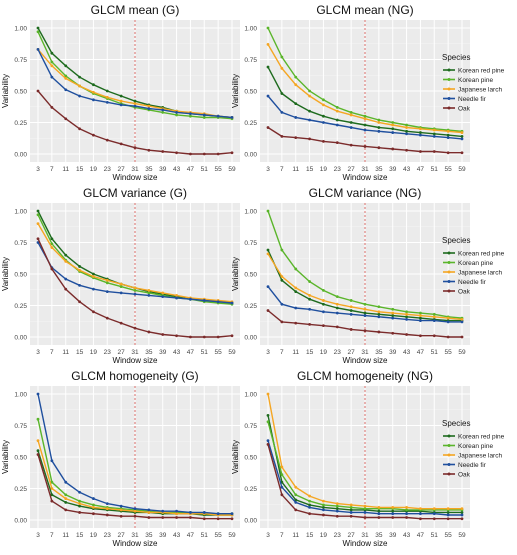 The image size is (517, 555). Describe the element at coordinates (191, 352) in the screenshot. I see `x-tick-label: 47` at that location.